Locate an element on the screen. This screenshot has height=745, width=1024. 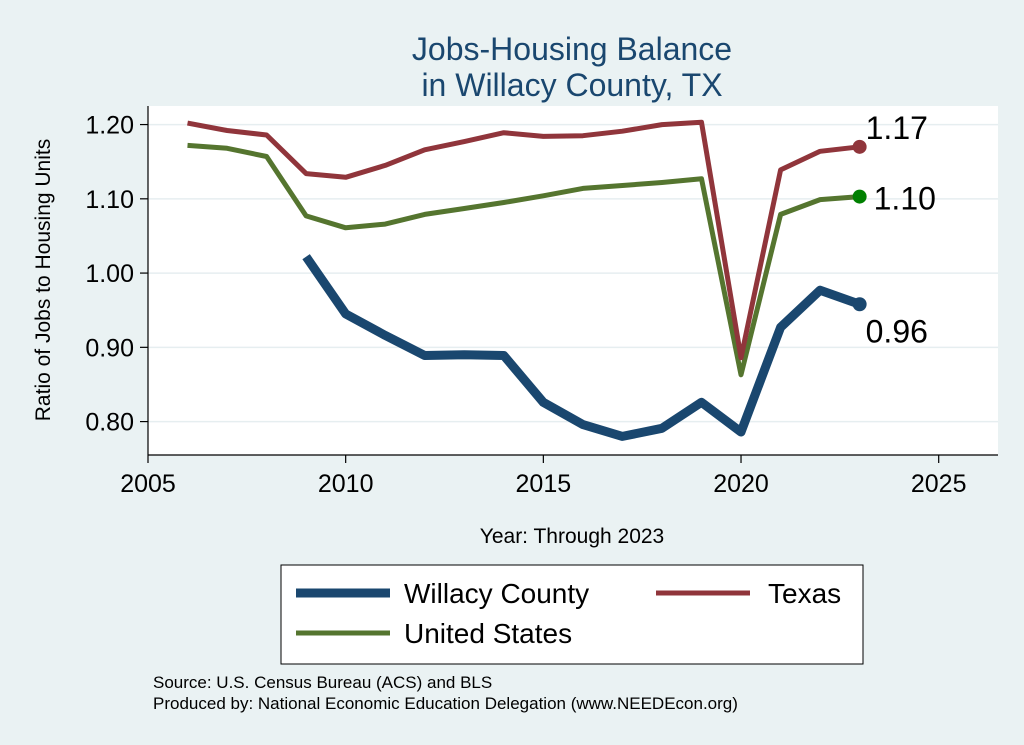
x-ticks: 2005 2010 2015 2020 2025 is located at coordinates (543, 476).